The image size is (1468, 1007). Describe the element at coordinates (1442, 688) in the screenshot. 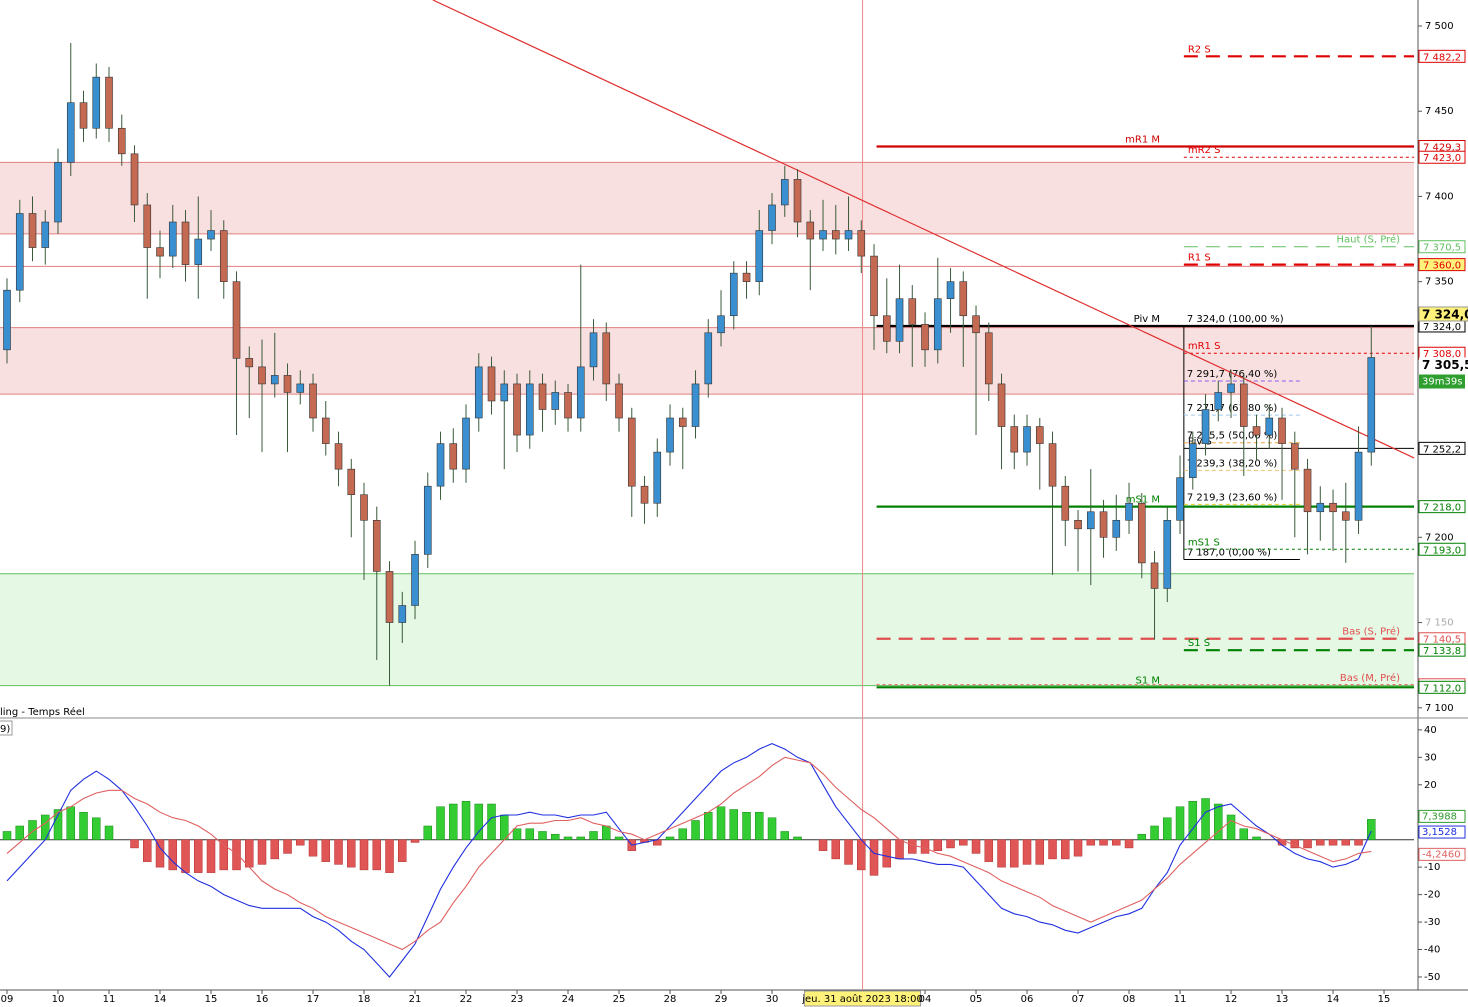

I see `level-label: 7 112,0` at that location.